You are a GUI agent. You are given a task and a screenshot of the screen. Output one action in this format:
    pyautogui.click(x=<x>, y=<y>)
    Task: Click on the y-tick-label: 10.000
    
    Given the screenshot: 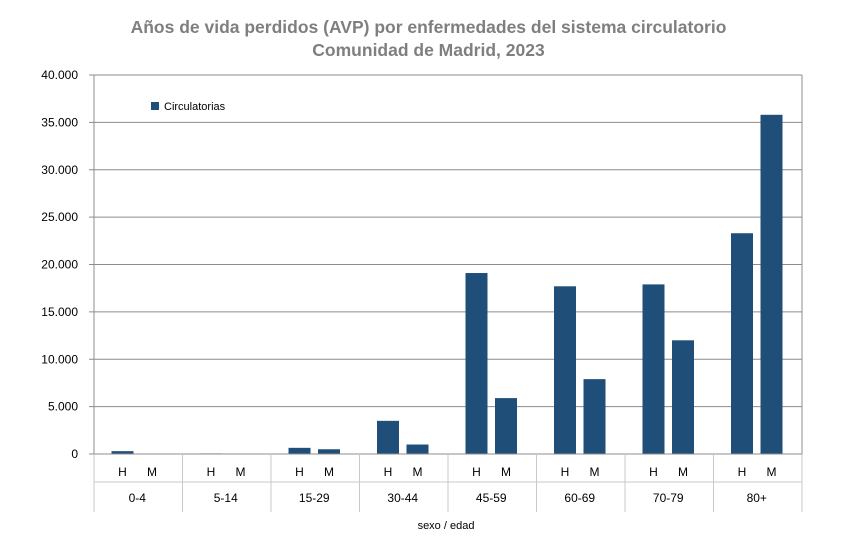 What is the action you would take?
    pyautogui.click(x=59, y=359)
    